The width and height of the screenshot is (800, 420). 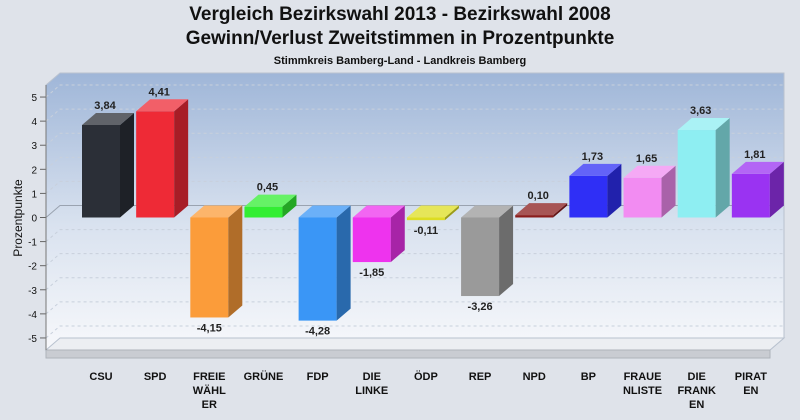 I want to click on data-label: -3,26, so click(x=480, y=307).